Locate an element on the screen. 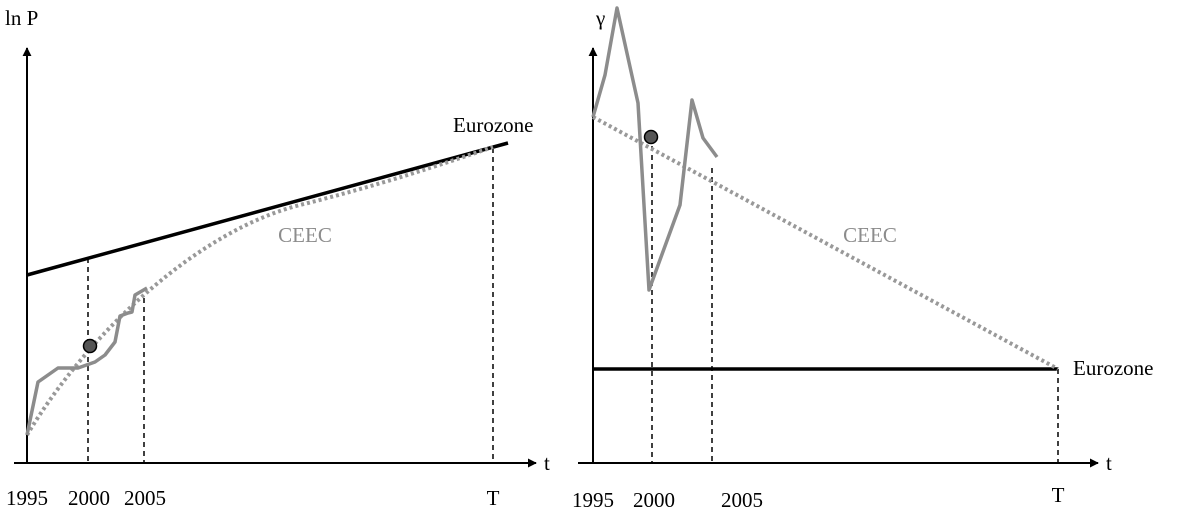  y-axis-label: ln P is located at coordinates (21, 18).